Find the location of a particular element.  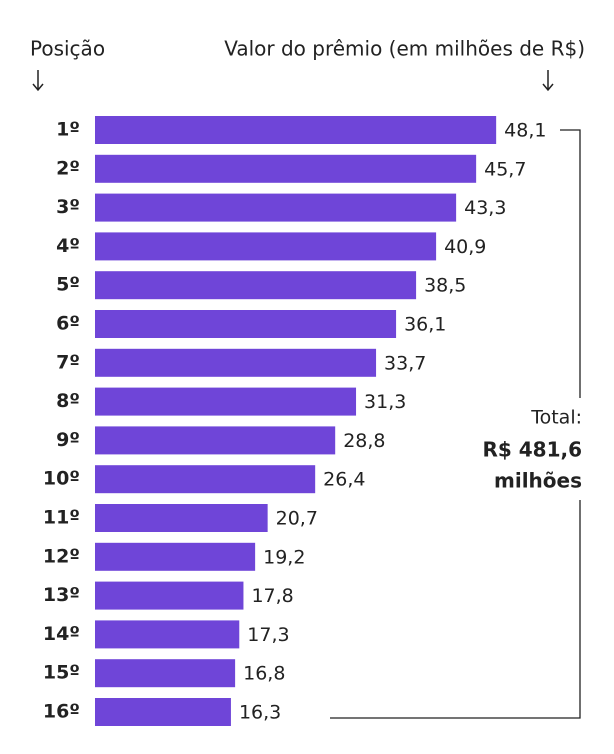

value-label: 17,8 is located at coordinates (272, 596).